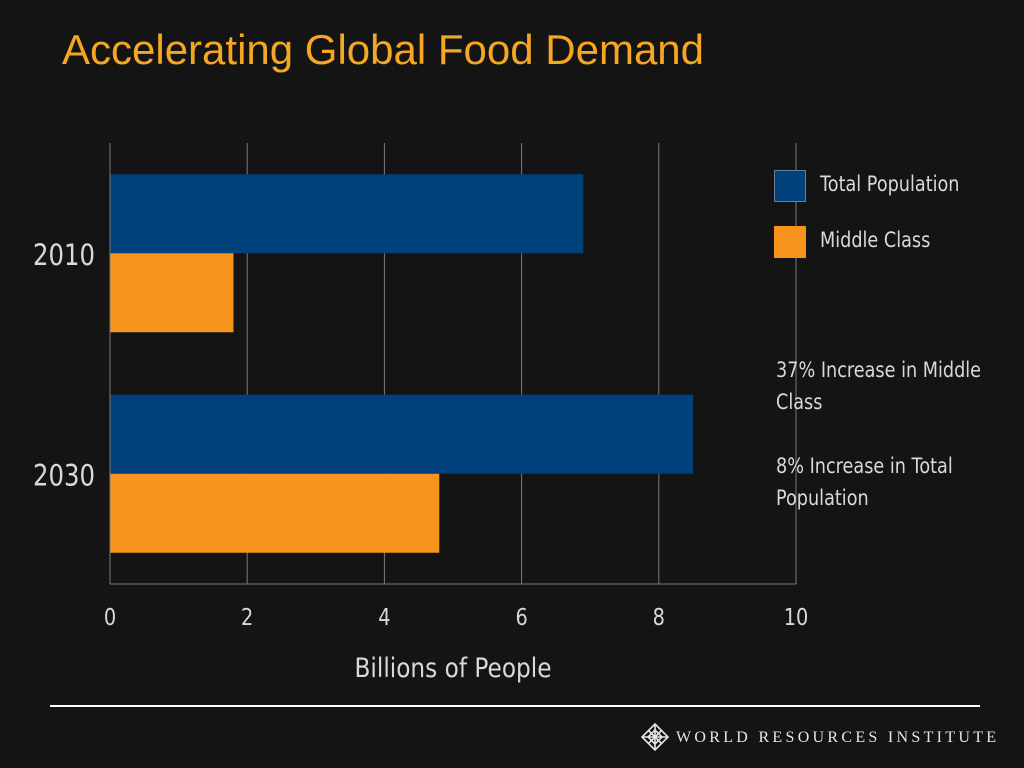 Image resolution: width=1024 pixels, height=768 pixels. Describe the element at coordinates (659, 617) in the screenshot. I see `x-tick-label: 8` at that location.